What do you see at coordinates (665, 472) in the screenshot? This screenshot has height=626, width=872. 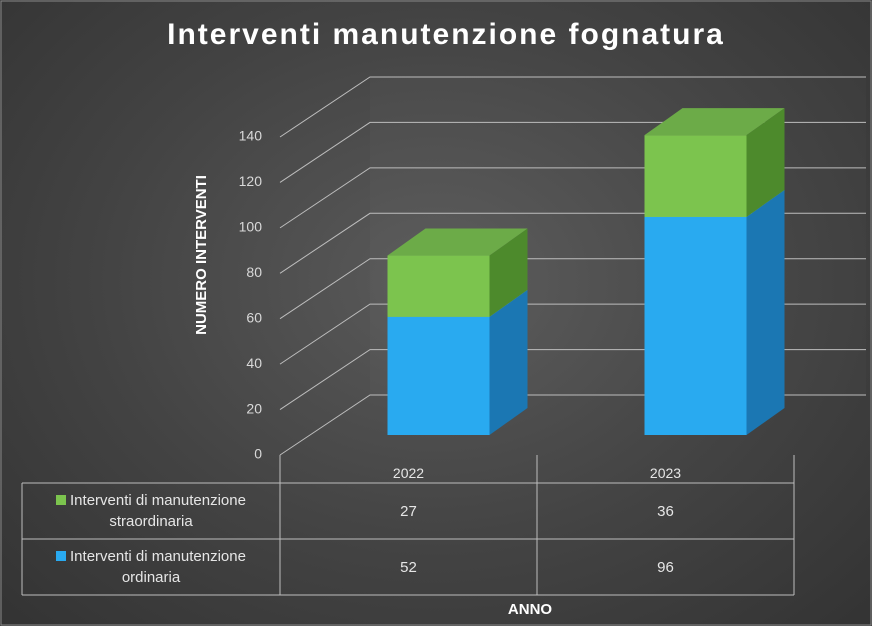 I see `x-tick-label: 2023` at bounding box center [665, 472].